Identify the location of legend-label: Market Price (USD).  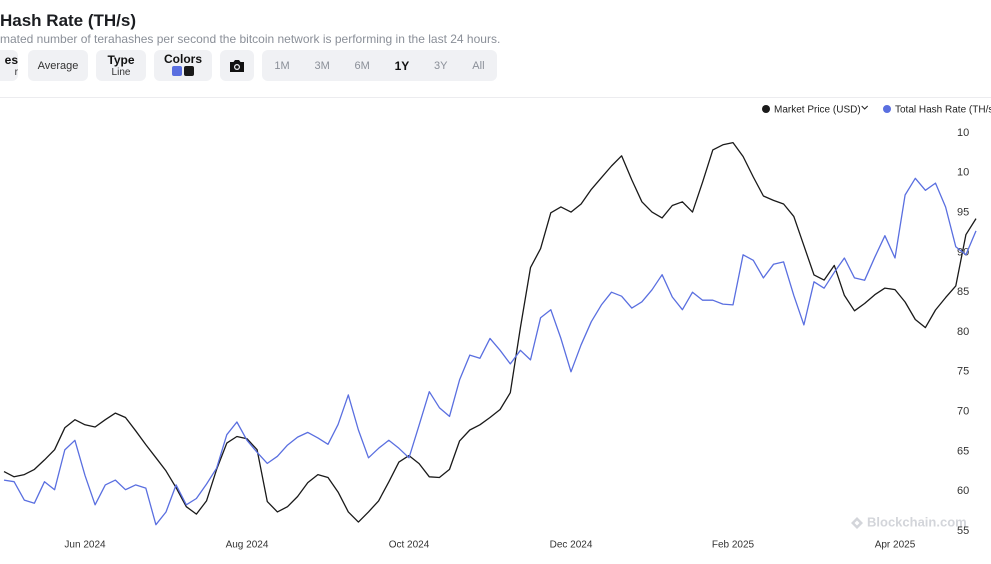
(817, 110).